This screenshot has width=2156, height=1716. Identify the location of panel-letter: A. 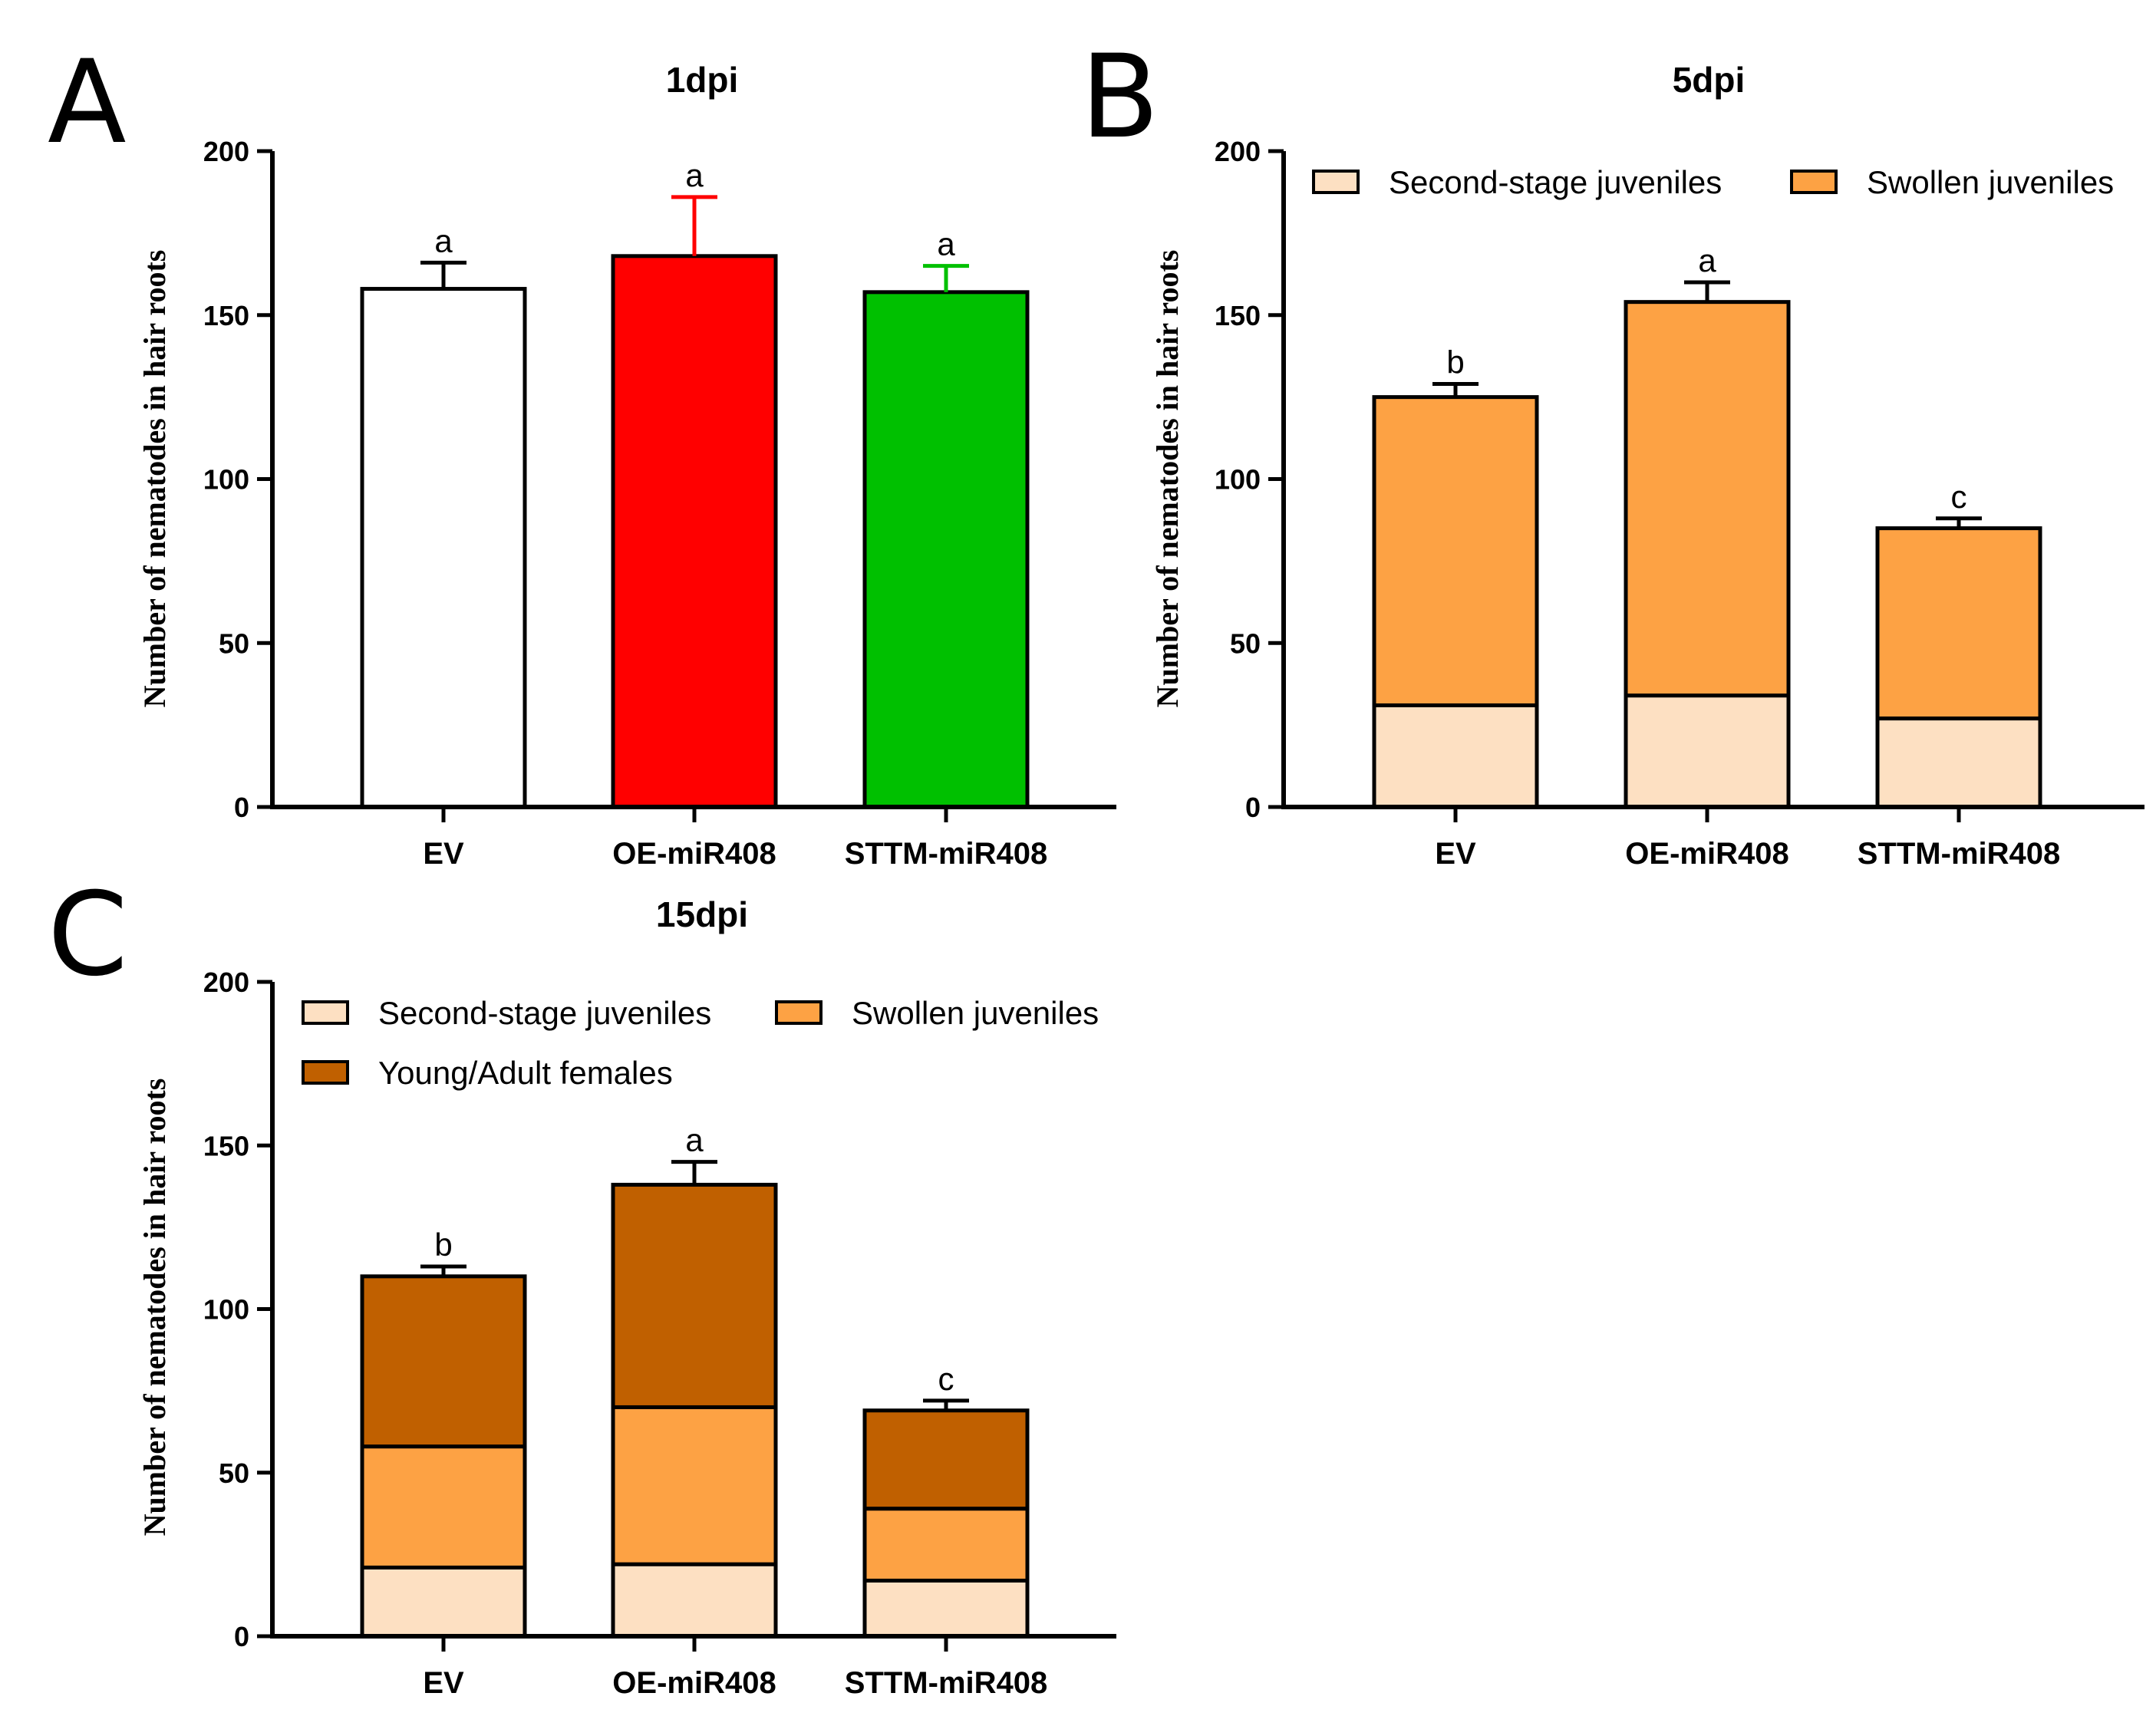
(87, 103).